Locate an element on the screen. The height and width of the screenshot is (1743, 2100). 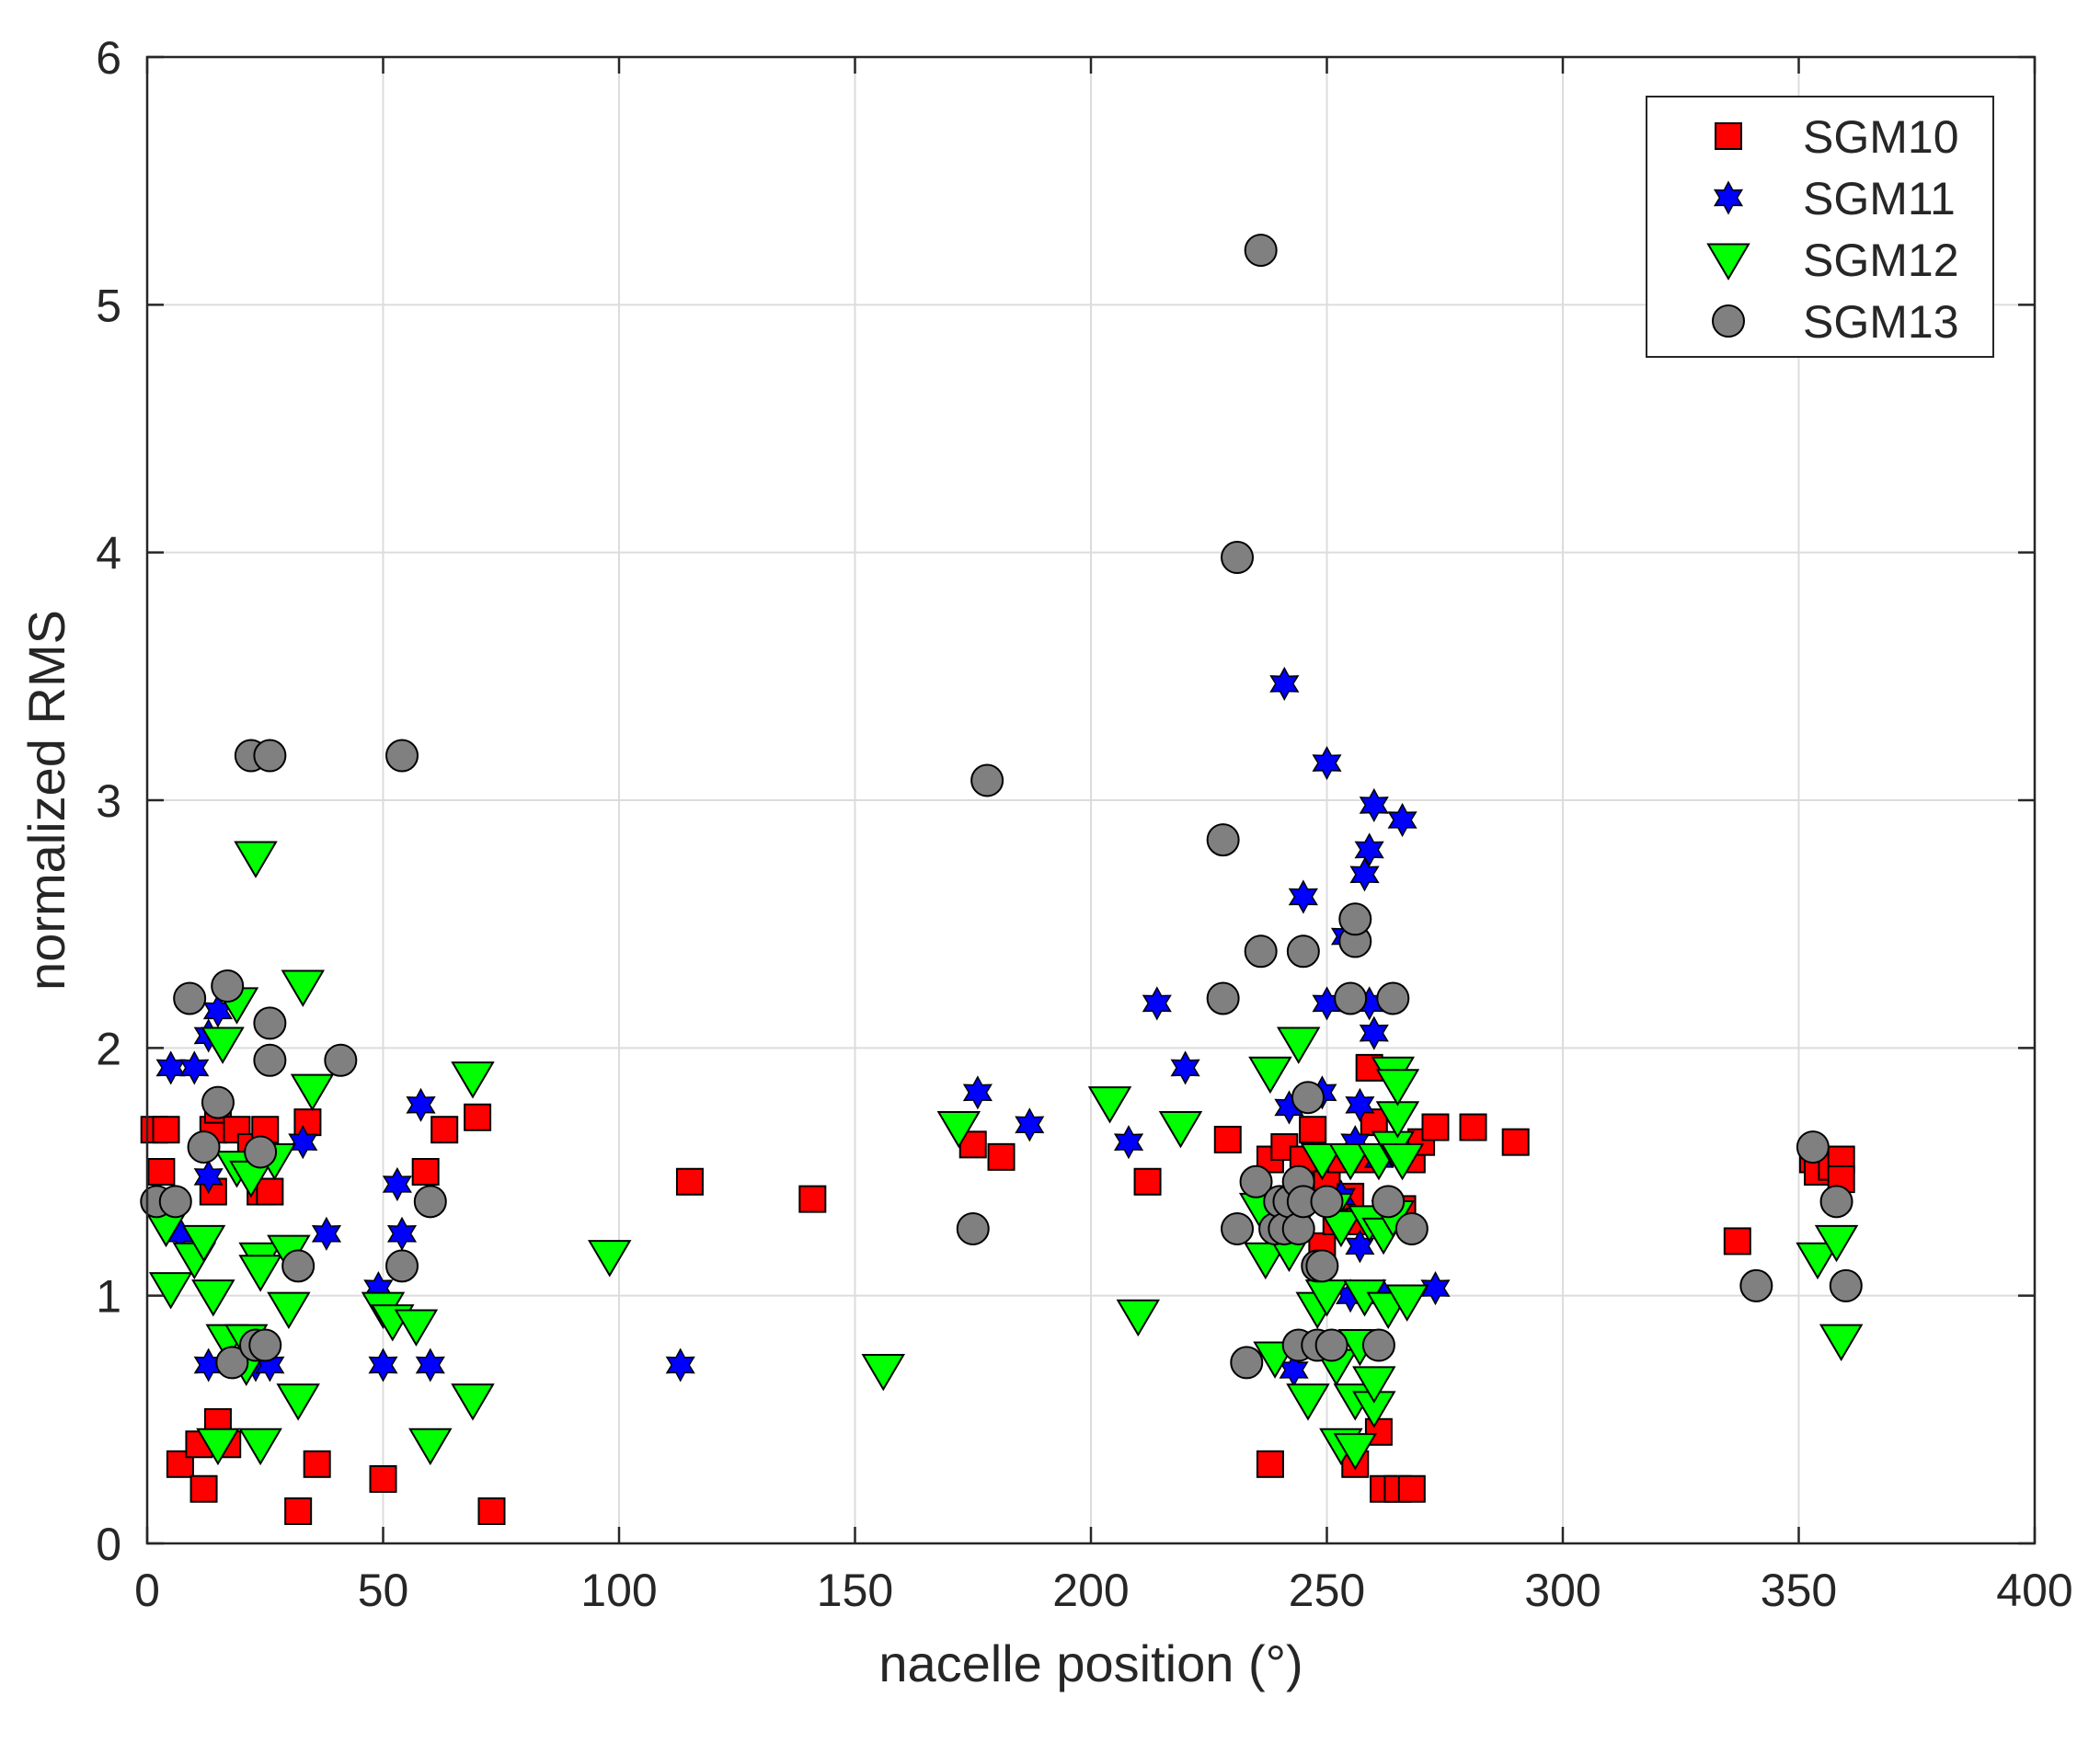
legend-label: SGM10 is located at coordinates (1881, 137).